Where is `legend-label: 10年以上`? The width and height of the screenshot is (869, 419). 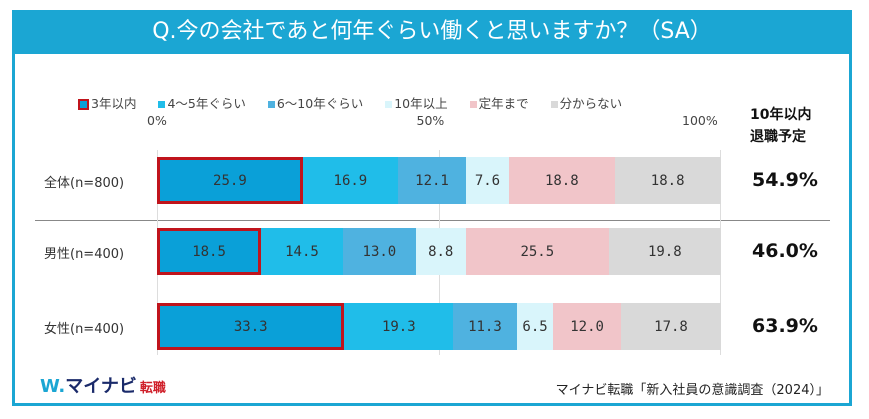 legend-label: 10年以上 is located at coordinates (421, 103).